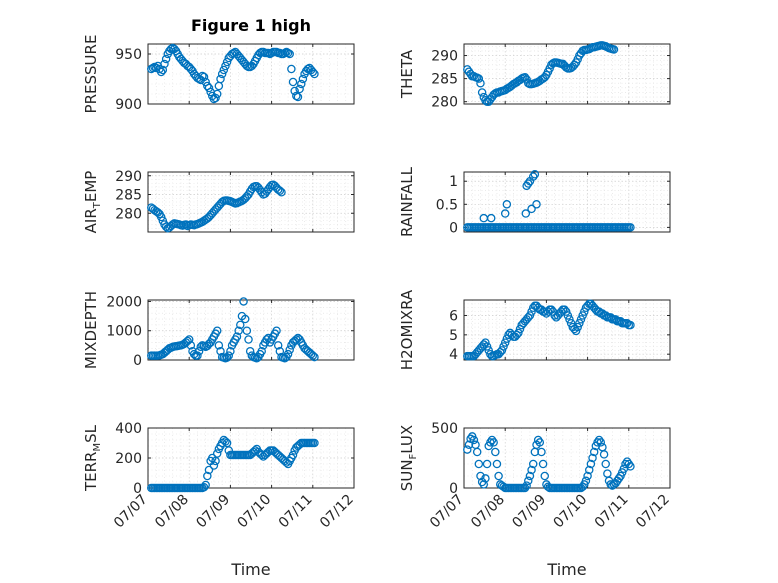 Image resolution: width=778 pixels, height=583 pixels. What do you see at coordinates (407, 74) in the screenshot?
I see `y-axis-label: THETA` at bounding box center [407, 74].